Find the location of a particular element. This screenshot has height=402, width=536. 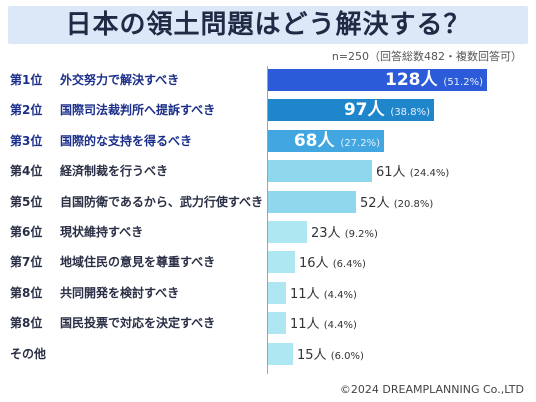

chart-title: 日本の領土問題はどう解決する？ is located at coordinates (268, 25).